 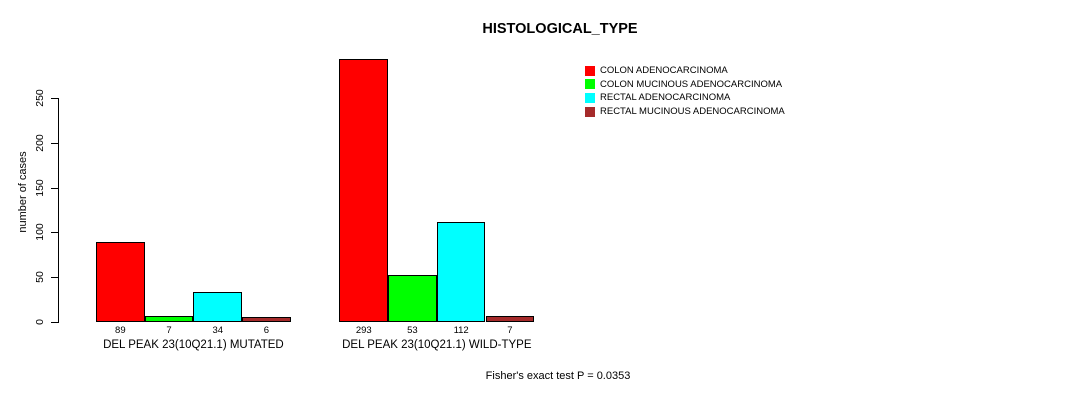 I want to click on legend-item: RECTAL ADENOCARCINOMA, so click(x=685, y=98).